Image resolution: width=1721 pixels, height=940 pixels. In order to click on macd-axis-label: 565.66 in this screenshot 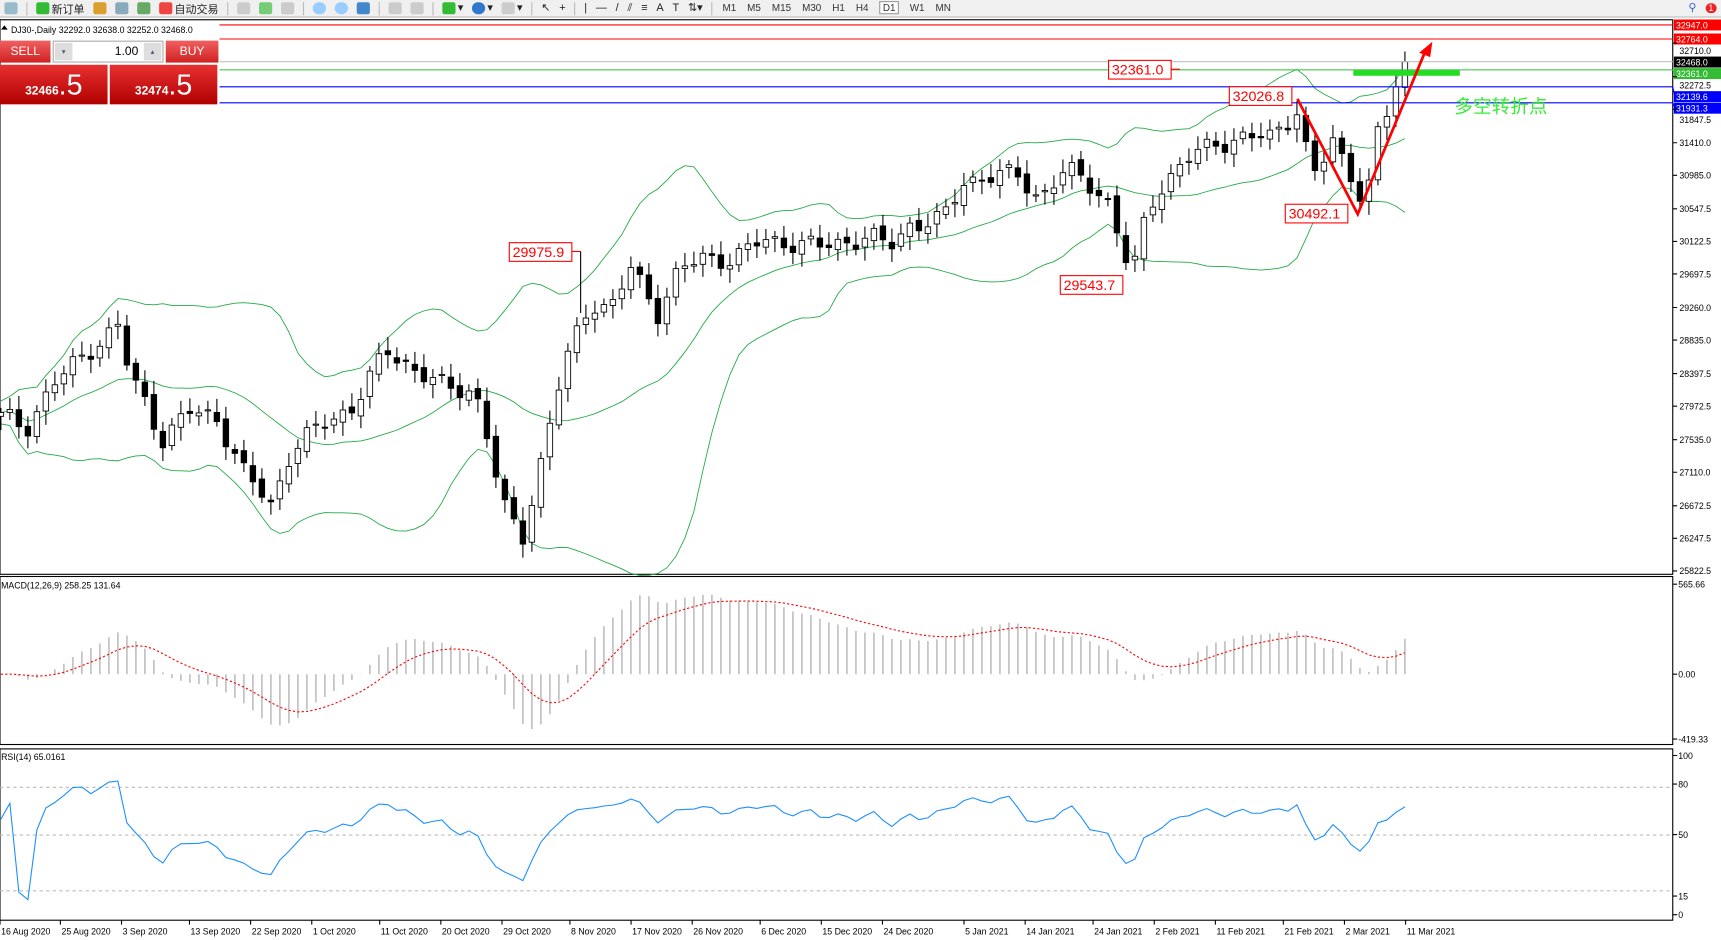, I will do `click(1691, 584)`.